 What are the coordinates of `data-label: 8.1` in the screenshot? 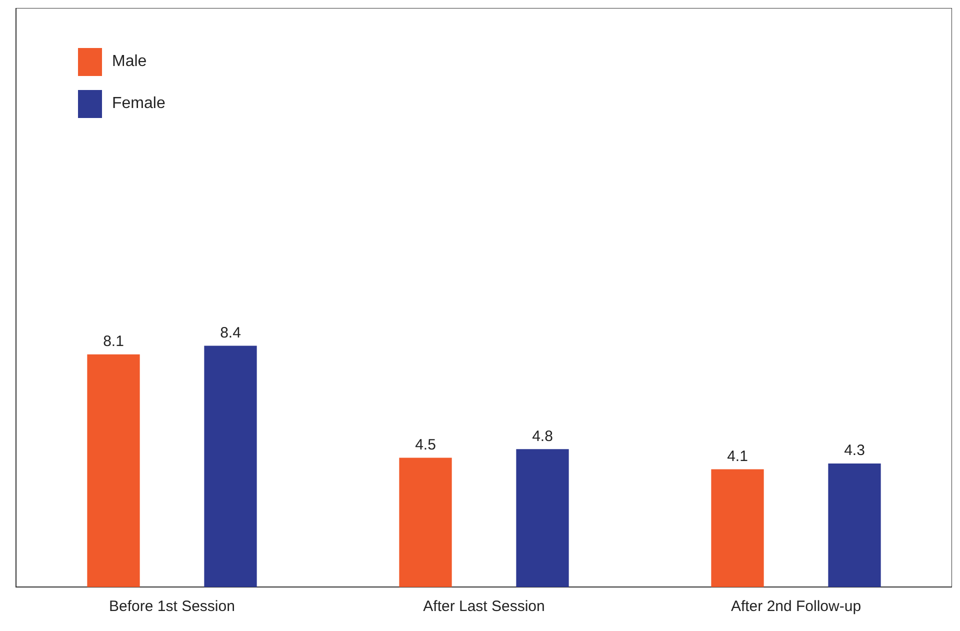 It's located at (113, 341).